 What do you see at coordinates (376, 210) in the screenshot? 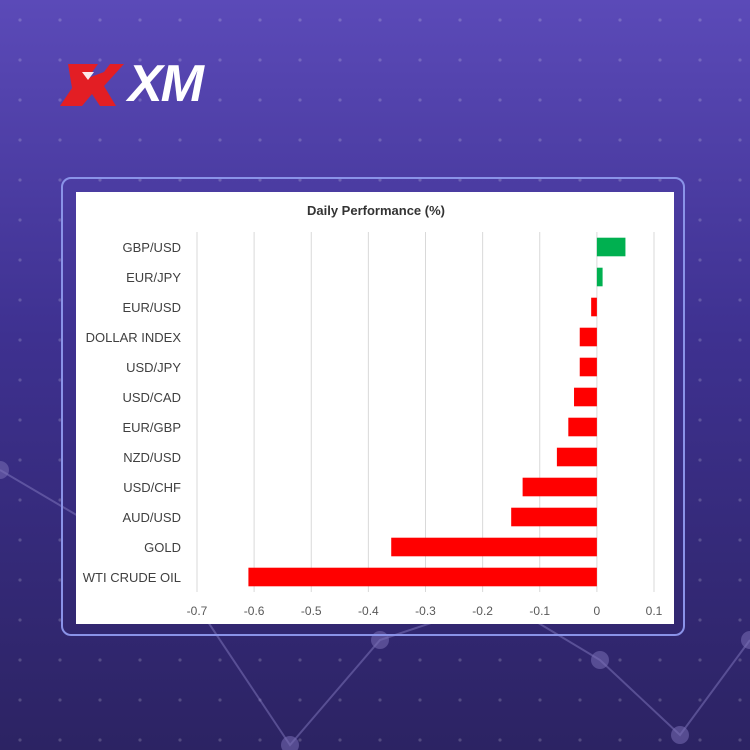
I see `chart-title: Daily Performance (%)` at bounding box center [376, 210].